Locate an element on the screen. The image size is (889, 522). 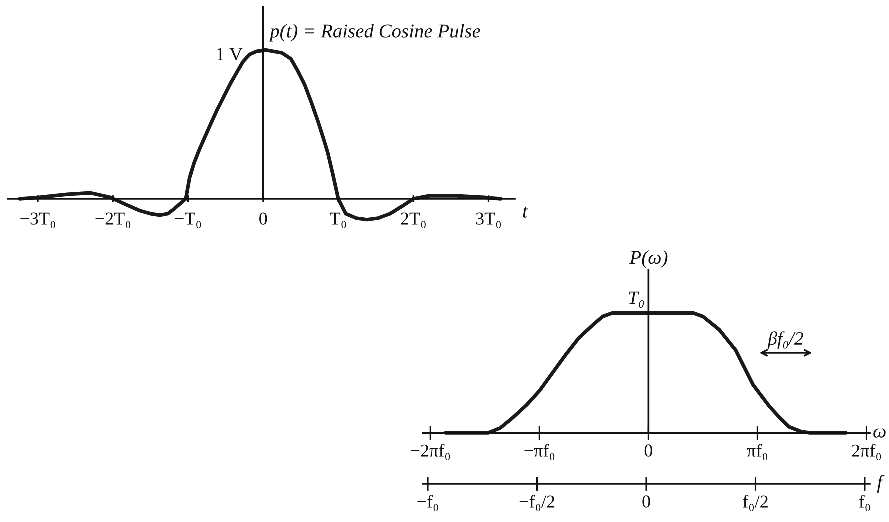
x-tick-label: −2T₀ is located at coordinates (113, 220).